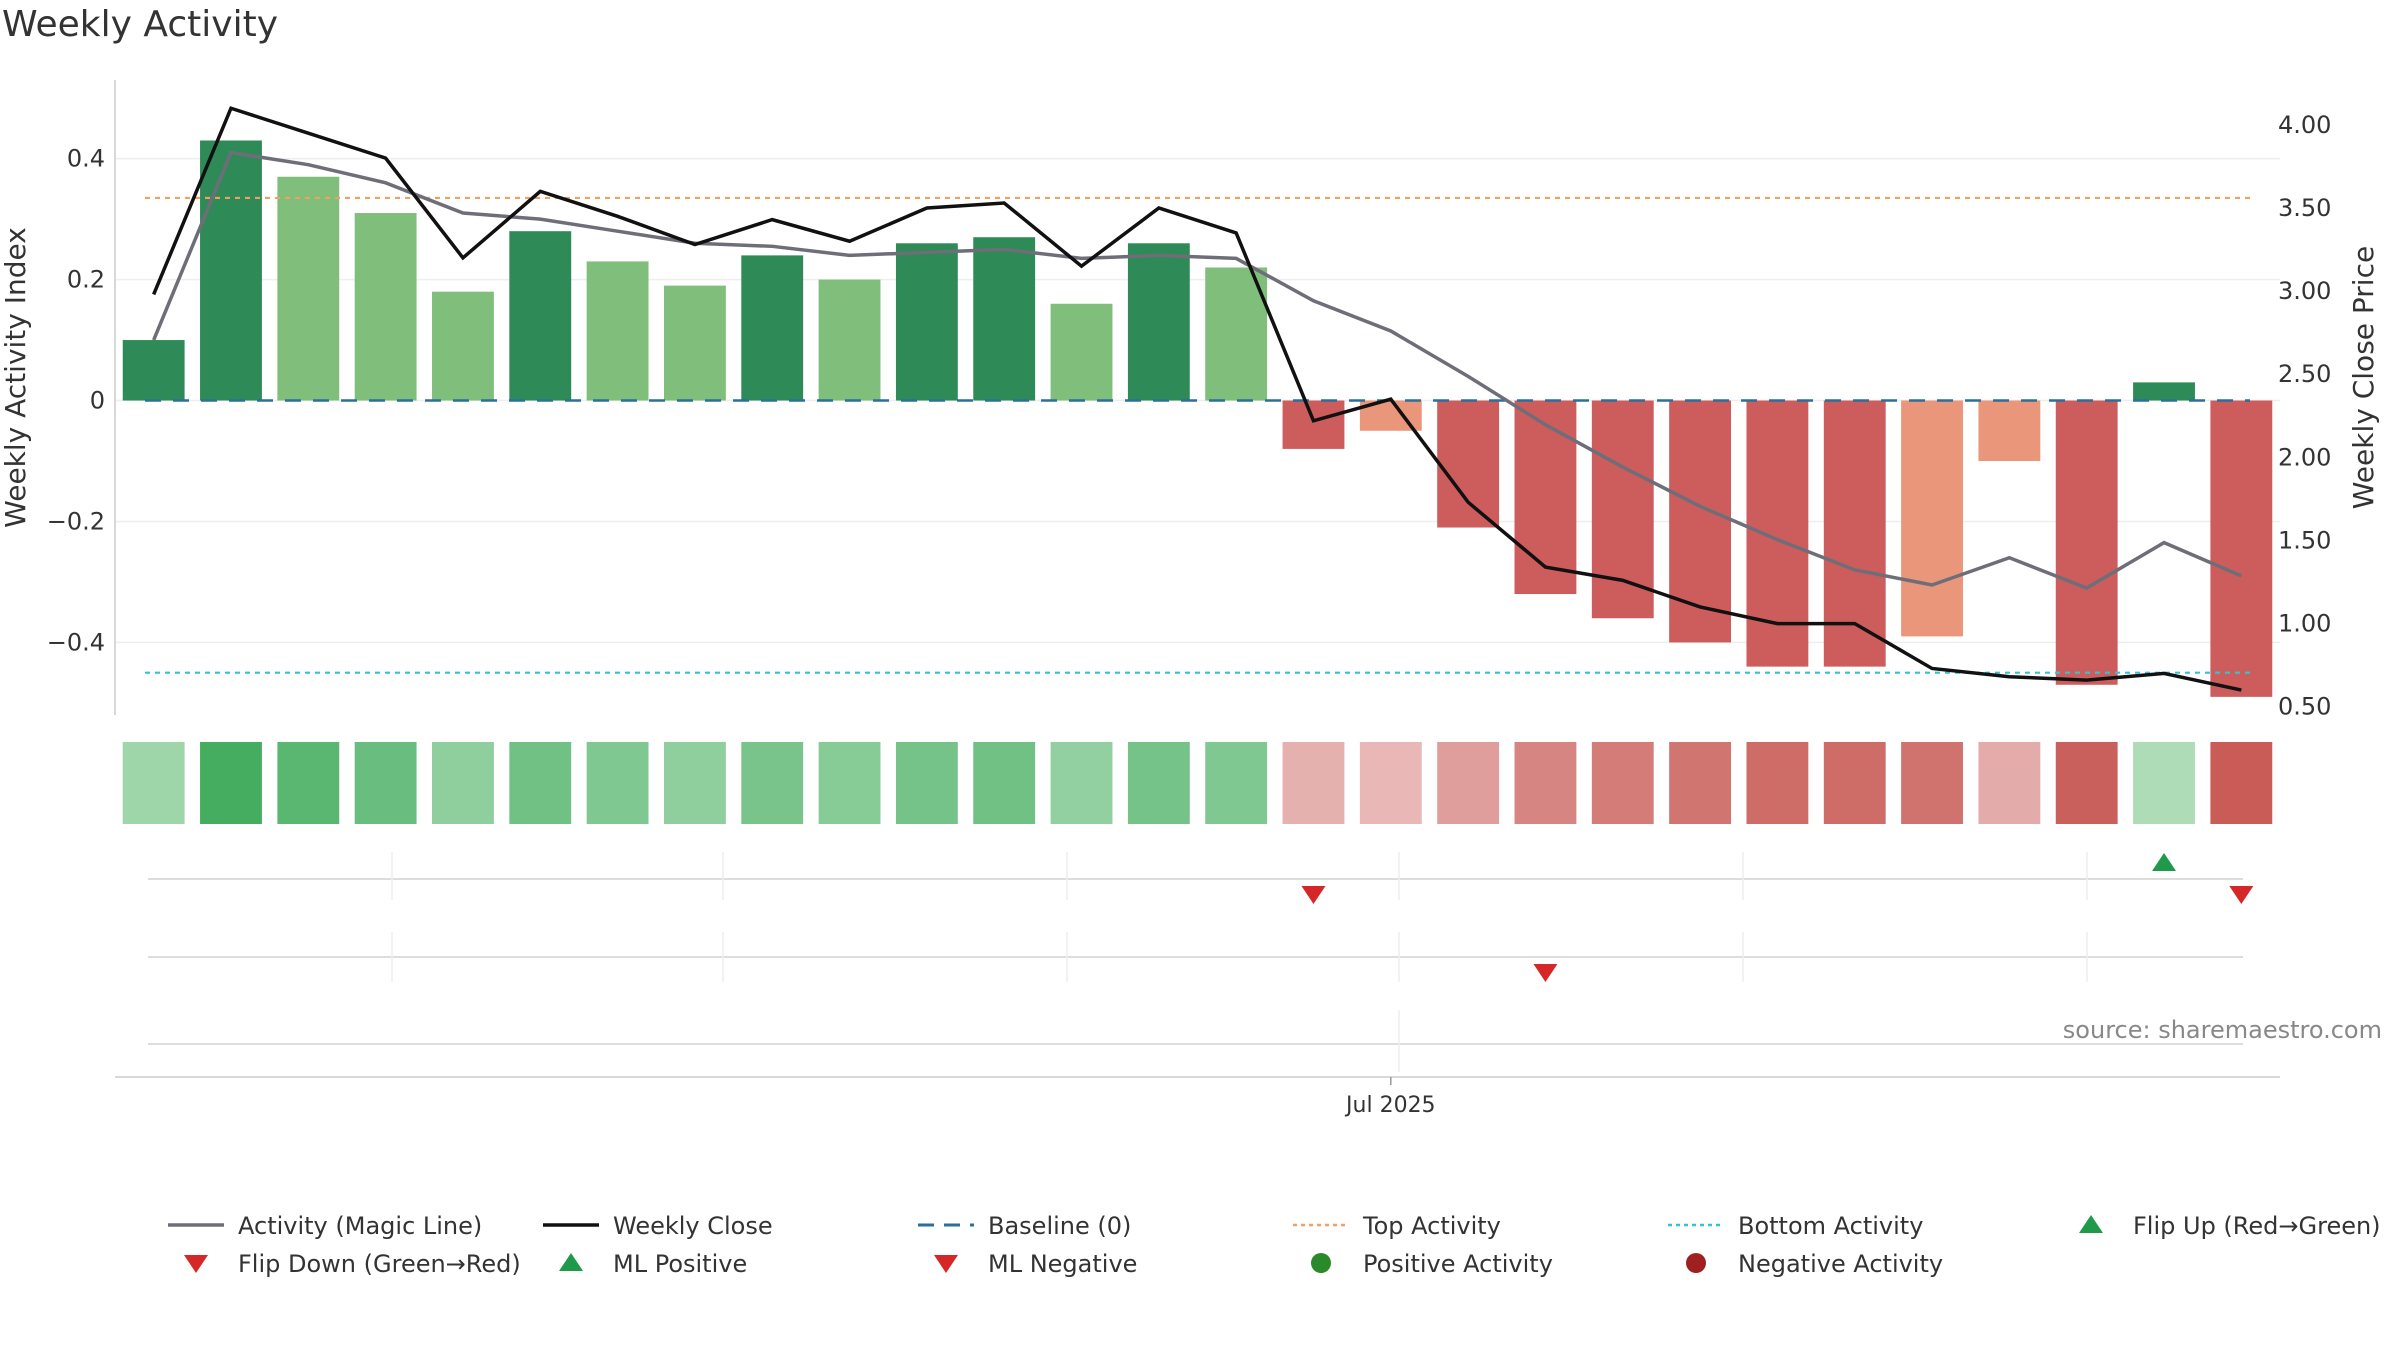 Image resolution: width=2400 pixels, height=1350 pixels. What do you see at coordinates (86, 280) in the screenshot?
I see `left-tick-label: 0.2` at bounding box center [86, 280].